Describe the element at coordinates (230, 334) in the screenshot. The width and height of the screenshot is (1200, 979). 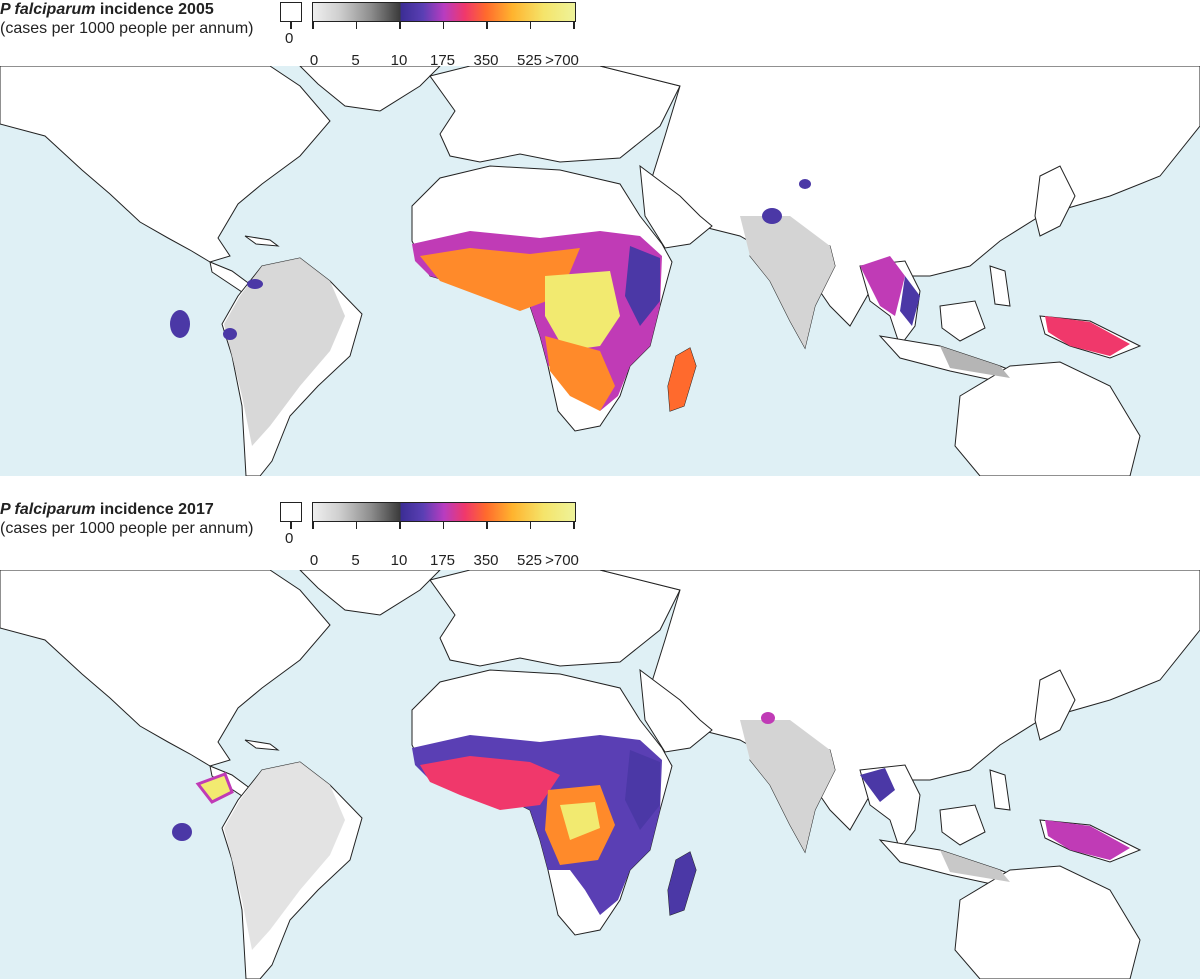
I see `amazon-hotspot` at that location.